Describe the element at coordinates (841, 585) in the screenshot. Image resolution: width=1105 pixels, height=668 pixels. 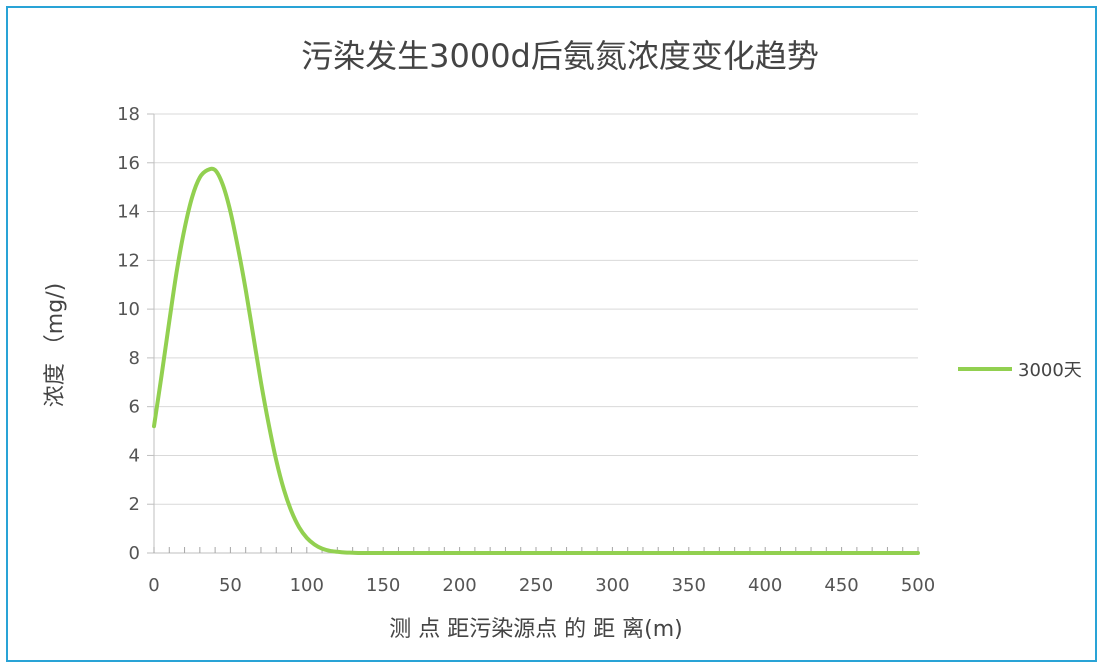
I see `x-tick-label: 450` at that location.